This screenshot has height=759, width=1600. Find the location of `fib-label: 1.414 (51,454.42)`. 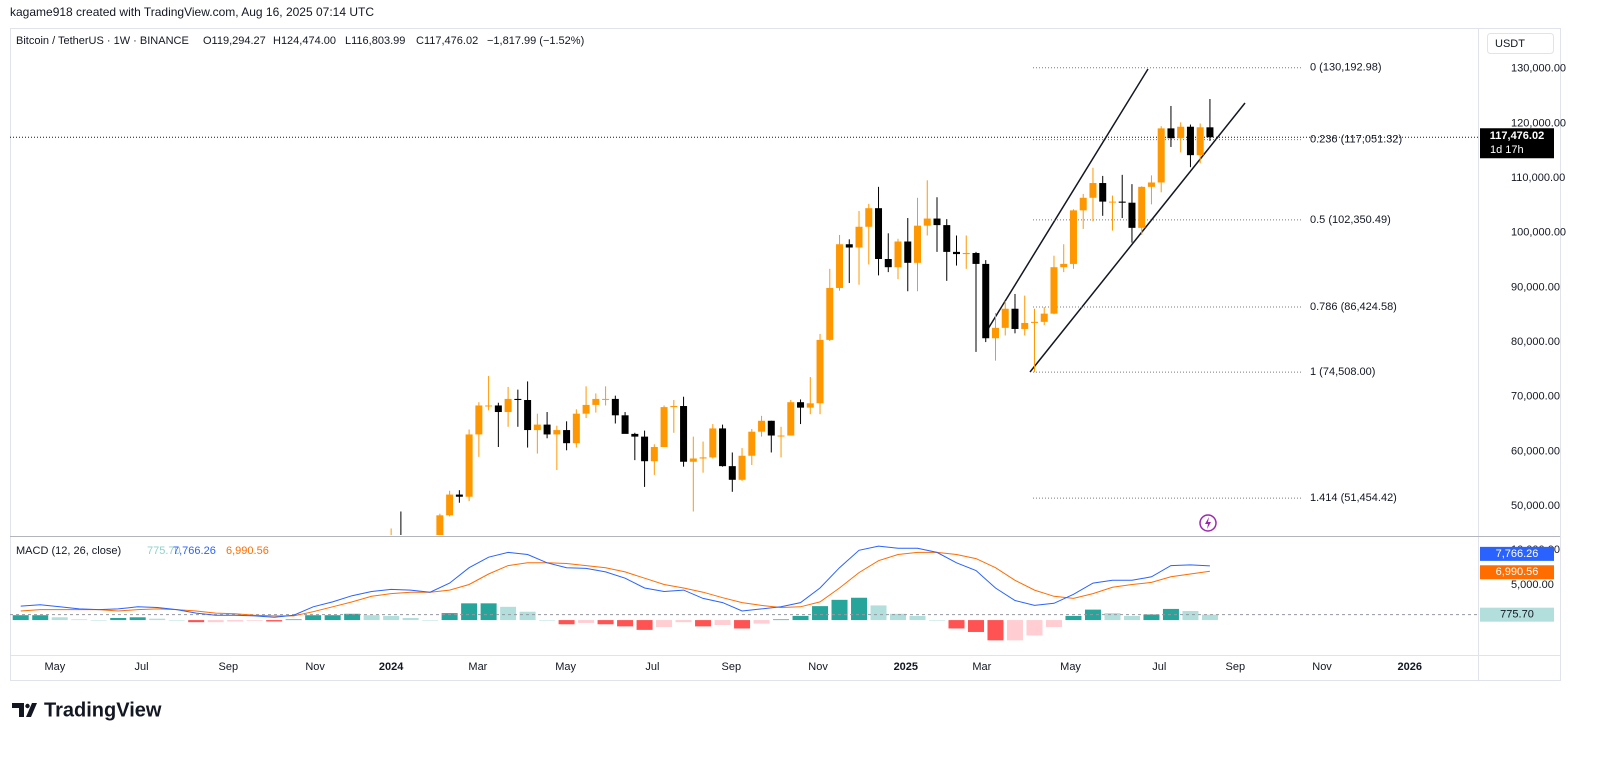

fib-label: 1.414 (51,454.42) is located at coordinates (1353, 498).